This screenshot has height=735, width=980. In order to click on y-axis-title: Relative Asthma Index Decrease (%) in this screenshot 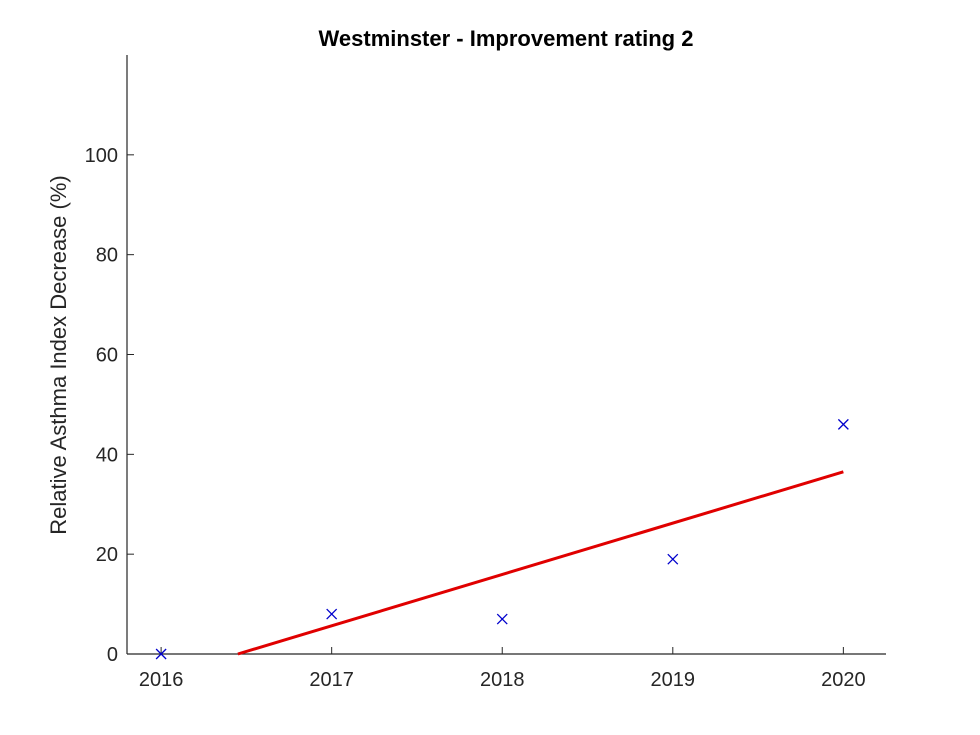, I will do `click(58, 355)`.